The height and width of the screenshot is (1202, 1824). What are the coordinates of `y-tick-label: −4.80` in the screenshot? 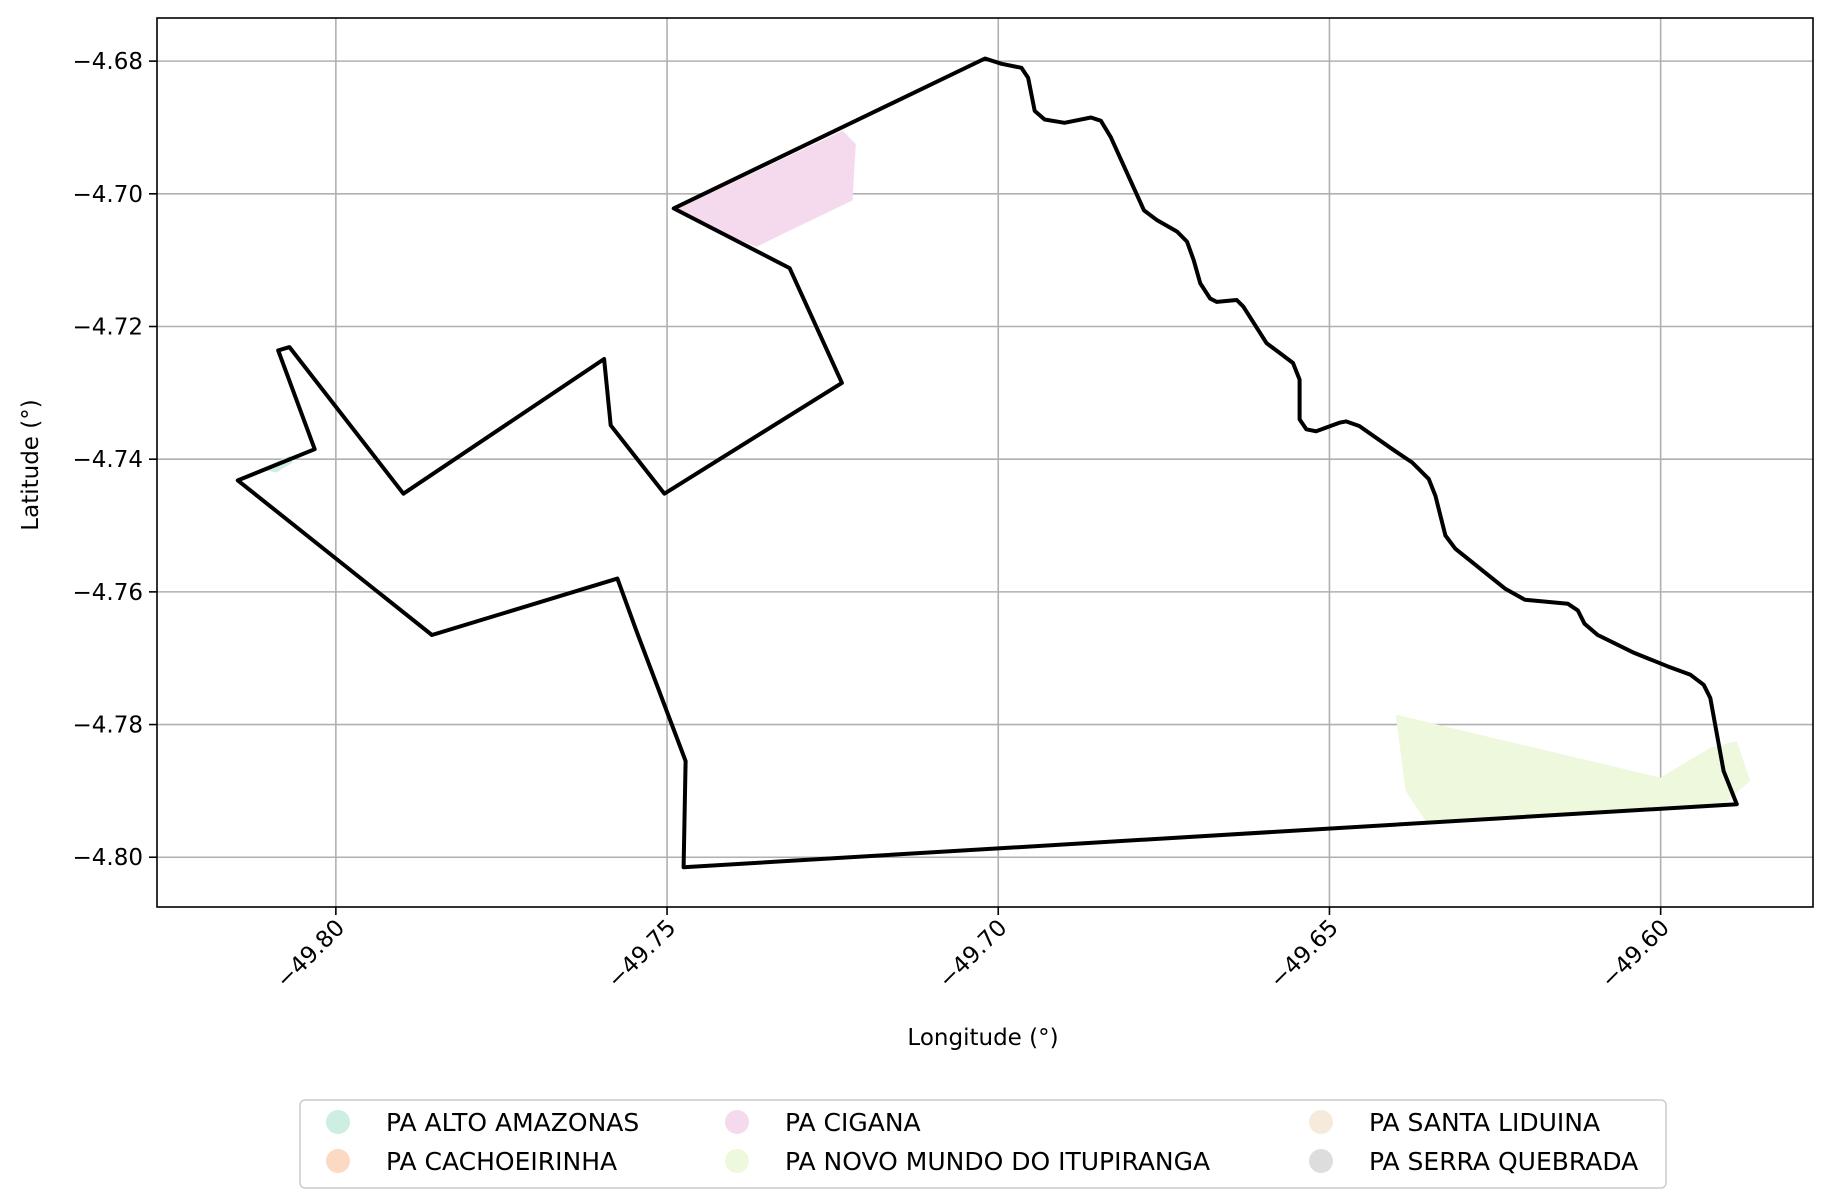 It's located at (108, 858).